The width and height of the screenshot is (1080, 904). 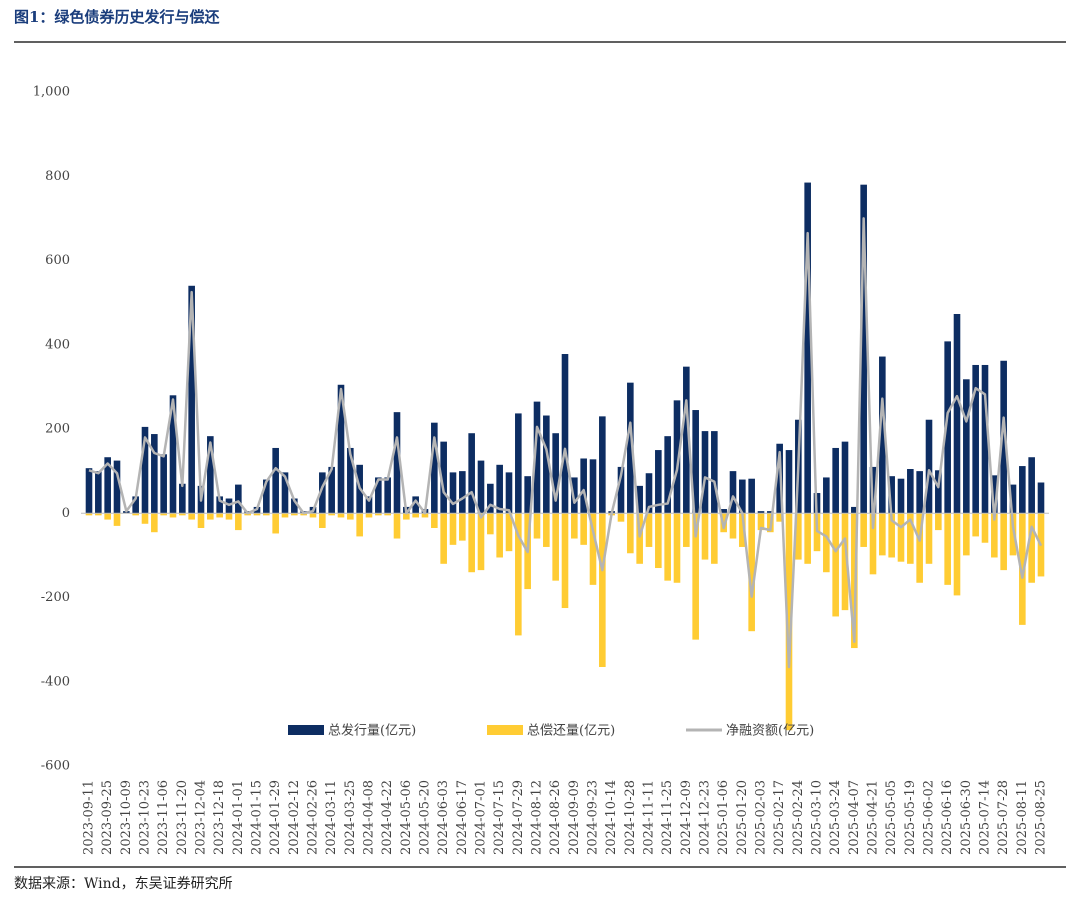 I want to click on x-tick-label: 2023-11-20, so click(x=182, y=817).